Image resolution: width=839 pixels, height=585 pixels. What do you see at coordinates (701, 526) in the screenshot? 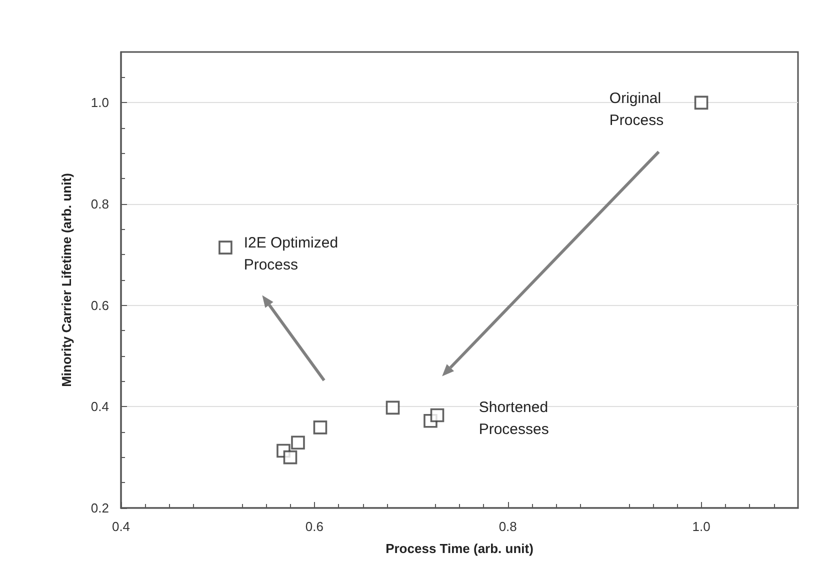
I see `x-tick-label: 1.0` at bounding box center [701, 526].